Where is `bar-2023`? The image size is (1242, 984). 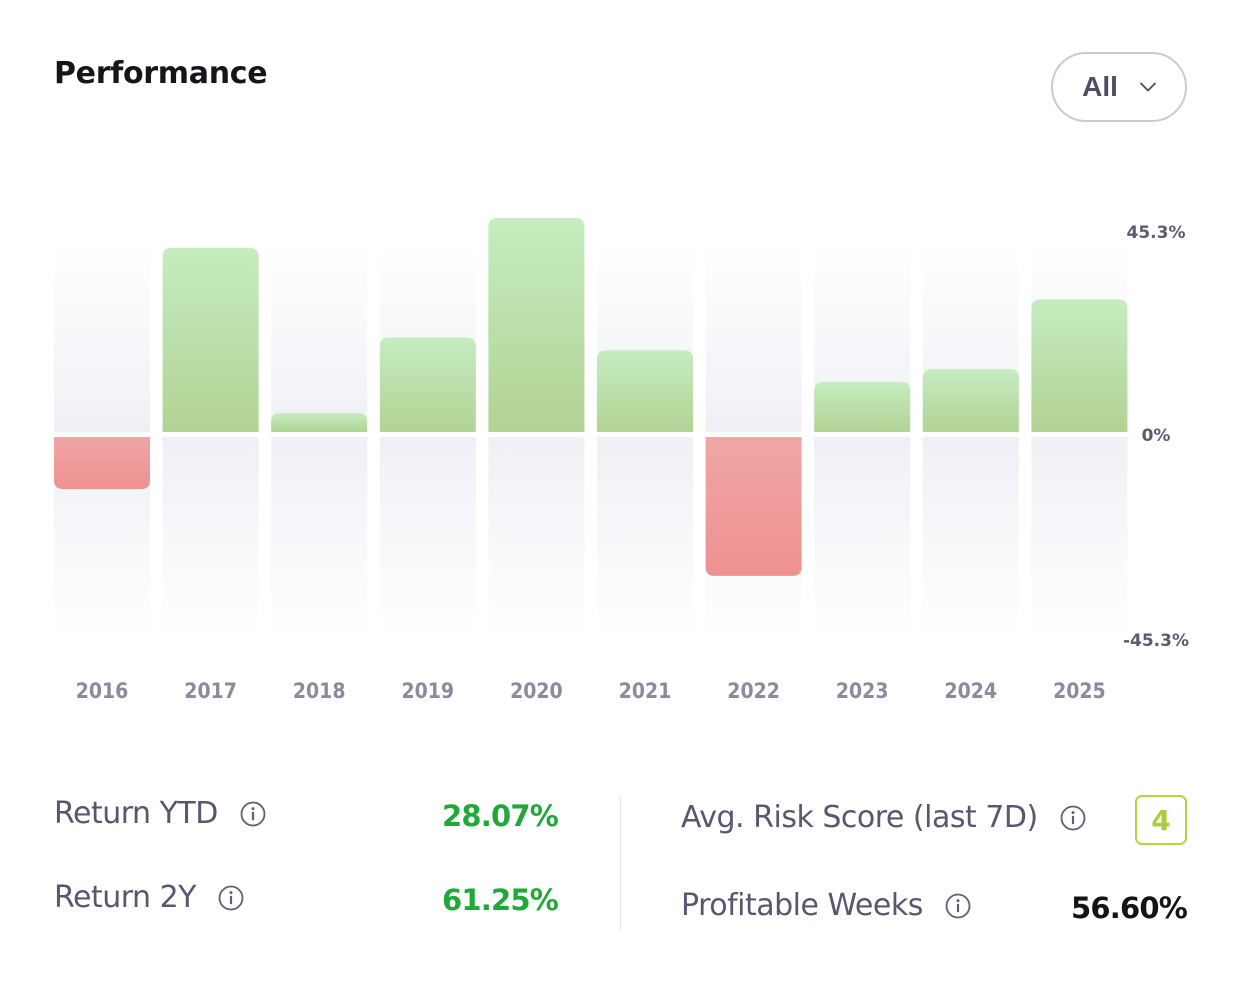 bar-2023 is located at coordinates (862, 406).